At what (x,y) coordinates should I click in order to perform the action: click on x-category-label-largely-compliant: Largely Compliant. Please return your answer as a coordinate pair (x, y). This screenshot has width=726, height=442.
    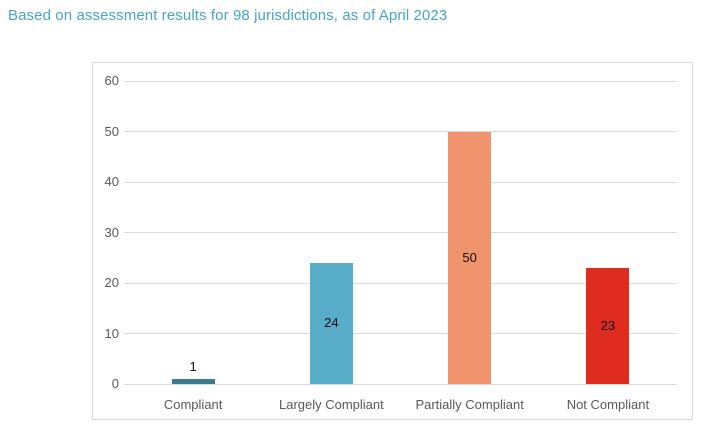
    Looking at the image, I should click on (331, 404).